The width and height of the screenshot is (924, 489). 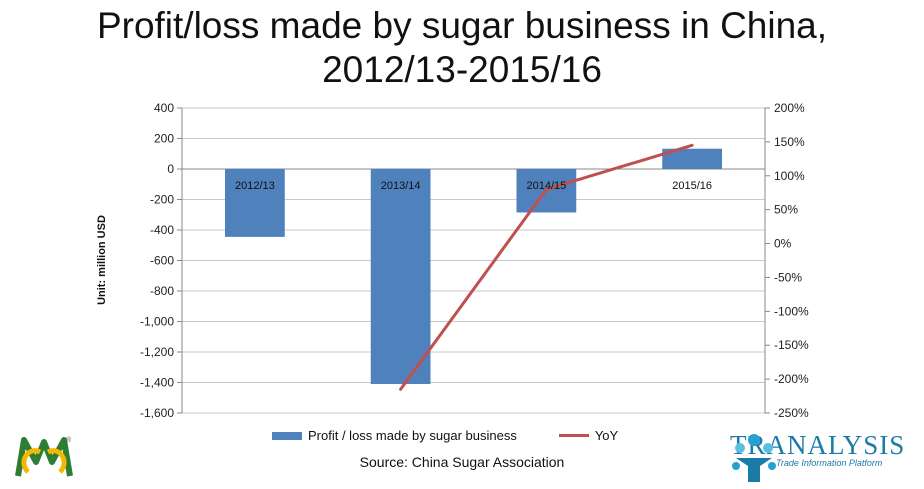 I want to click on y2-tick-label: 50%, so click(x=786, y=210).